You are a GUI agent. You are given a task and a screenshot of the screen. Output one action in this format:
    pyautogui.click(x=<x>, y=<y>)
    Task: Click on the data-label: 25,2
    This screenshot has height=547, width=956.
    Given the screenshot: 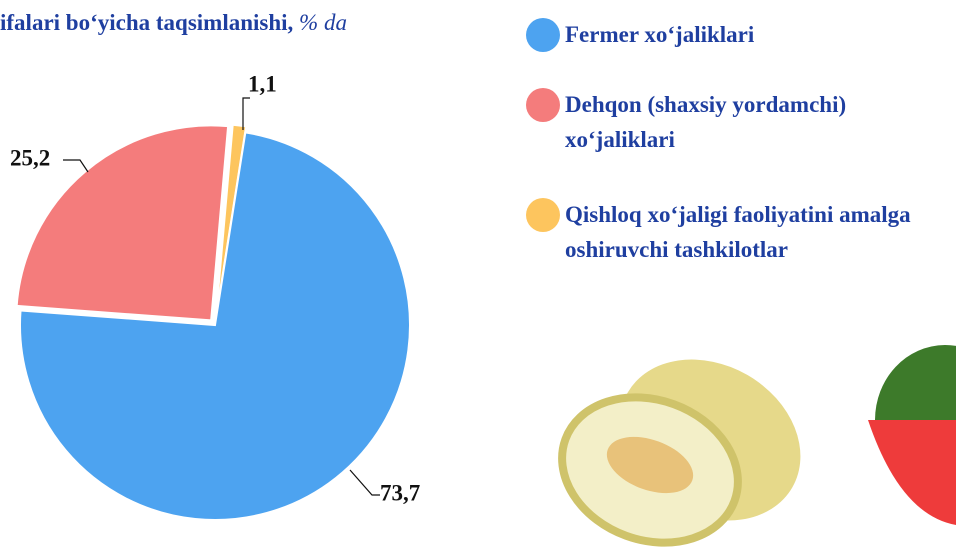 What is the action you would take?
    pyautogui.click(x=30, y=157)
    